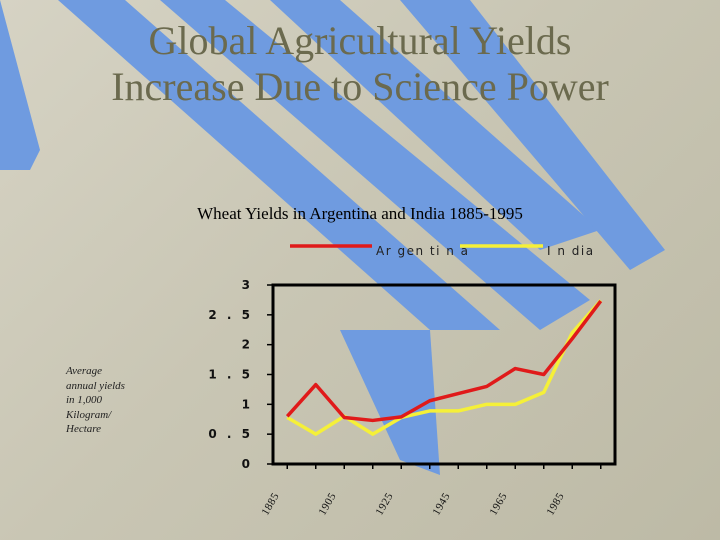 The image size is (720, 540). Describe the element at coordinates (247, 464) in the screenshot. I see `y-tick-label-0: 0` at that location.